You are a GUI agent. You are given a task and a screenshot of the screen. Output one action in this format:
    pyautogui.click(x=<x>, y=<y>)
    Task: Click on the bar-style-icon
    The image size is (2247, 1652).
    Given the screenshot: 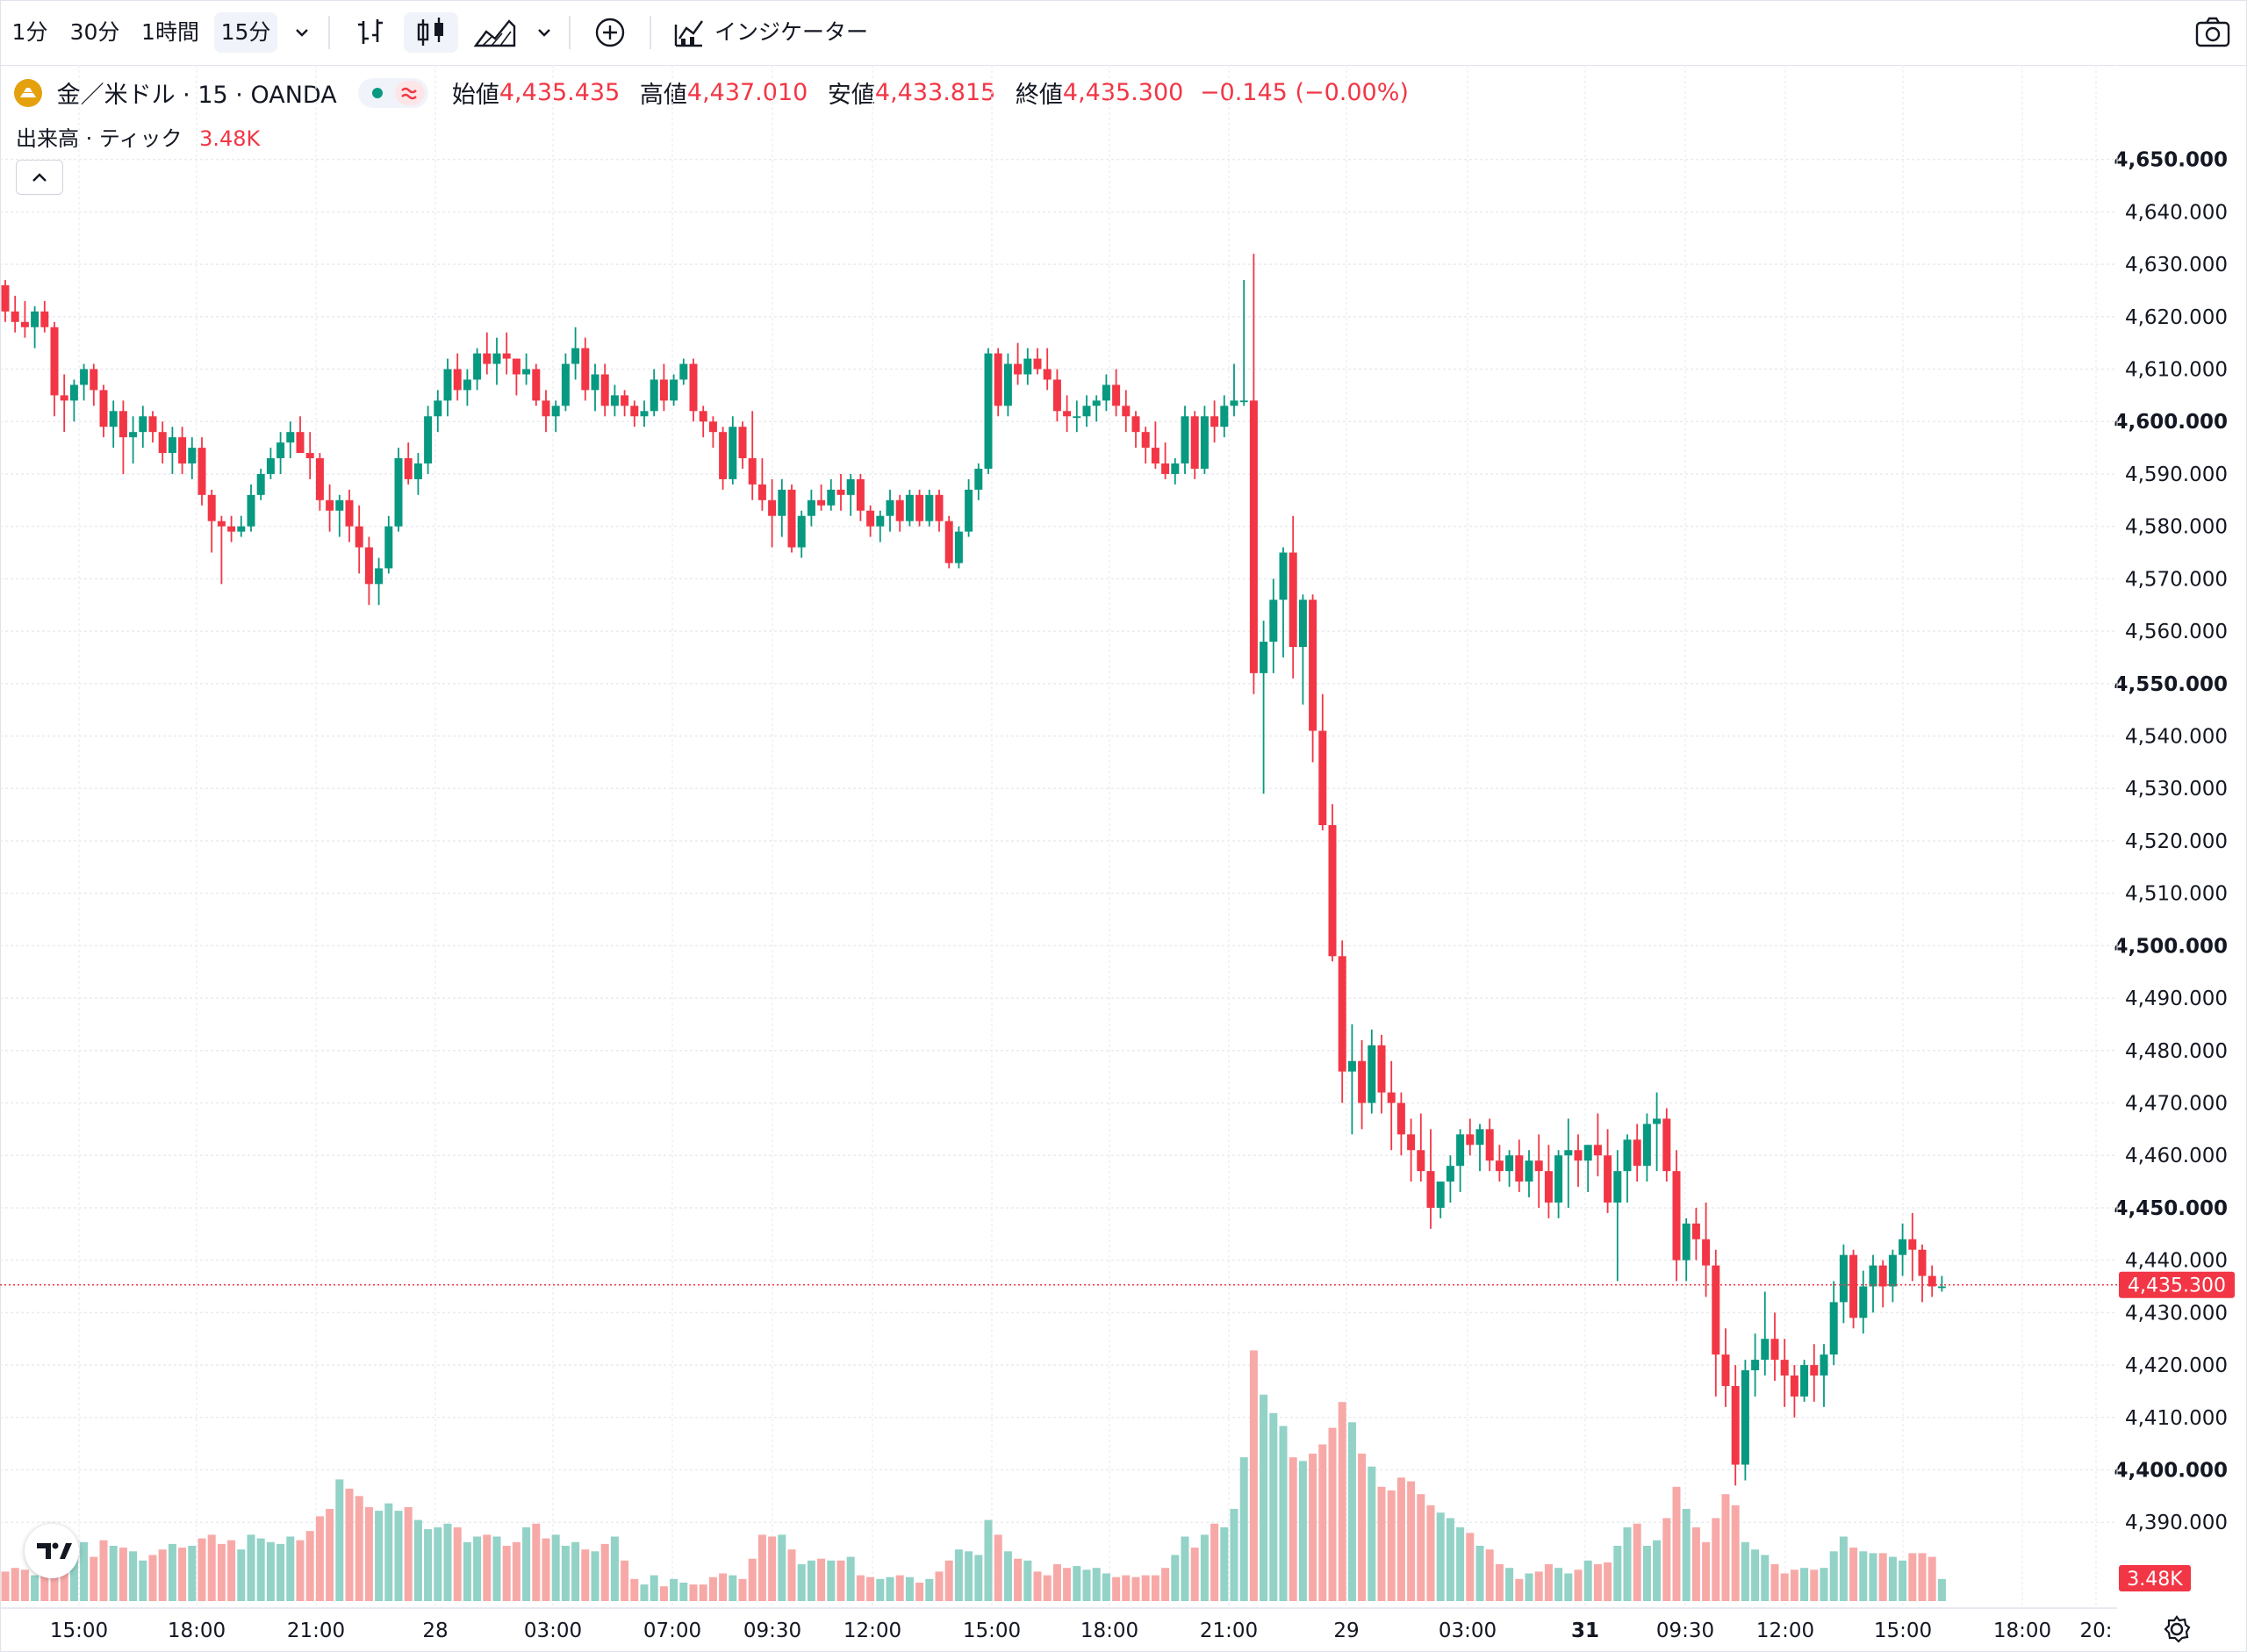 What is the action you would take?
    pyautogui.click(x=371, y=32)
    